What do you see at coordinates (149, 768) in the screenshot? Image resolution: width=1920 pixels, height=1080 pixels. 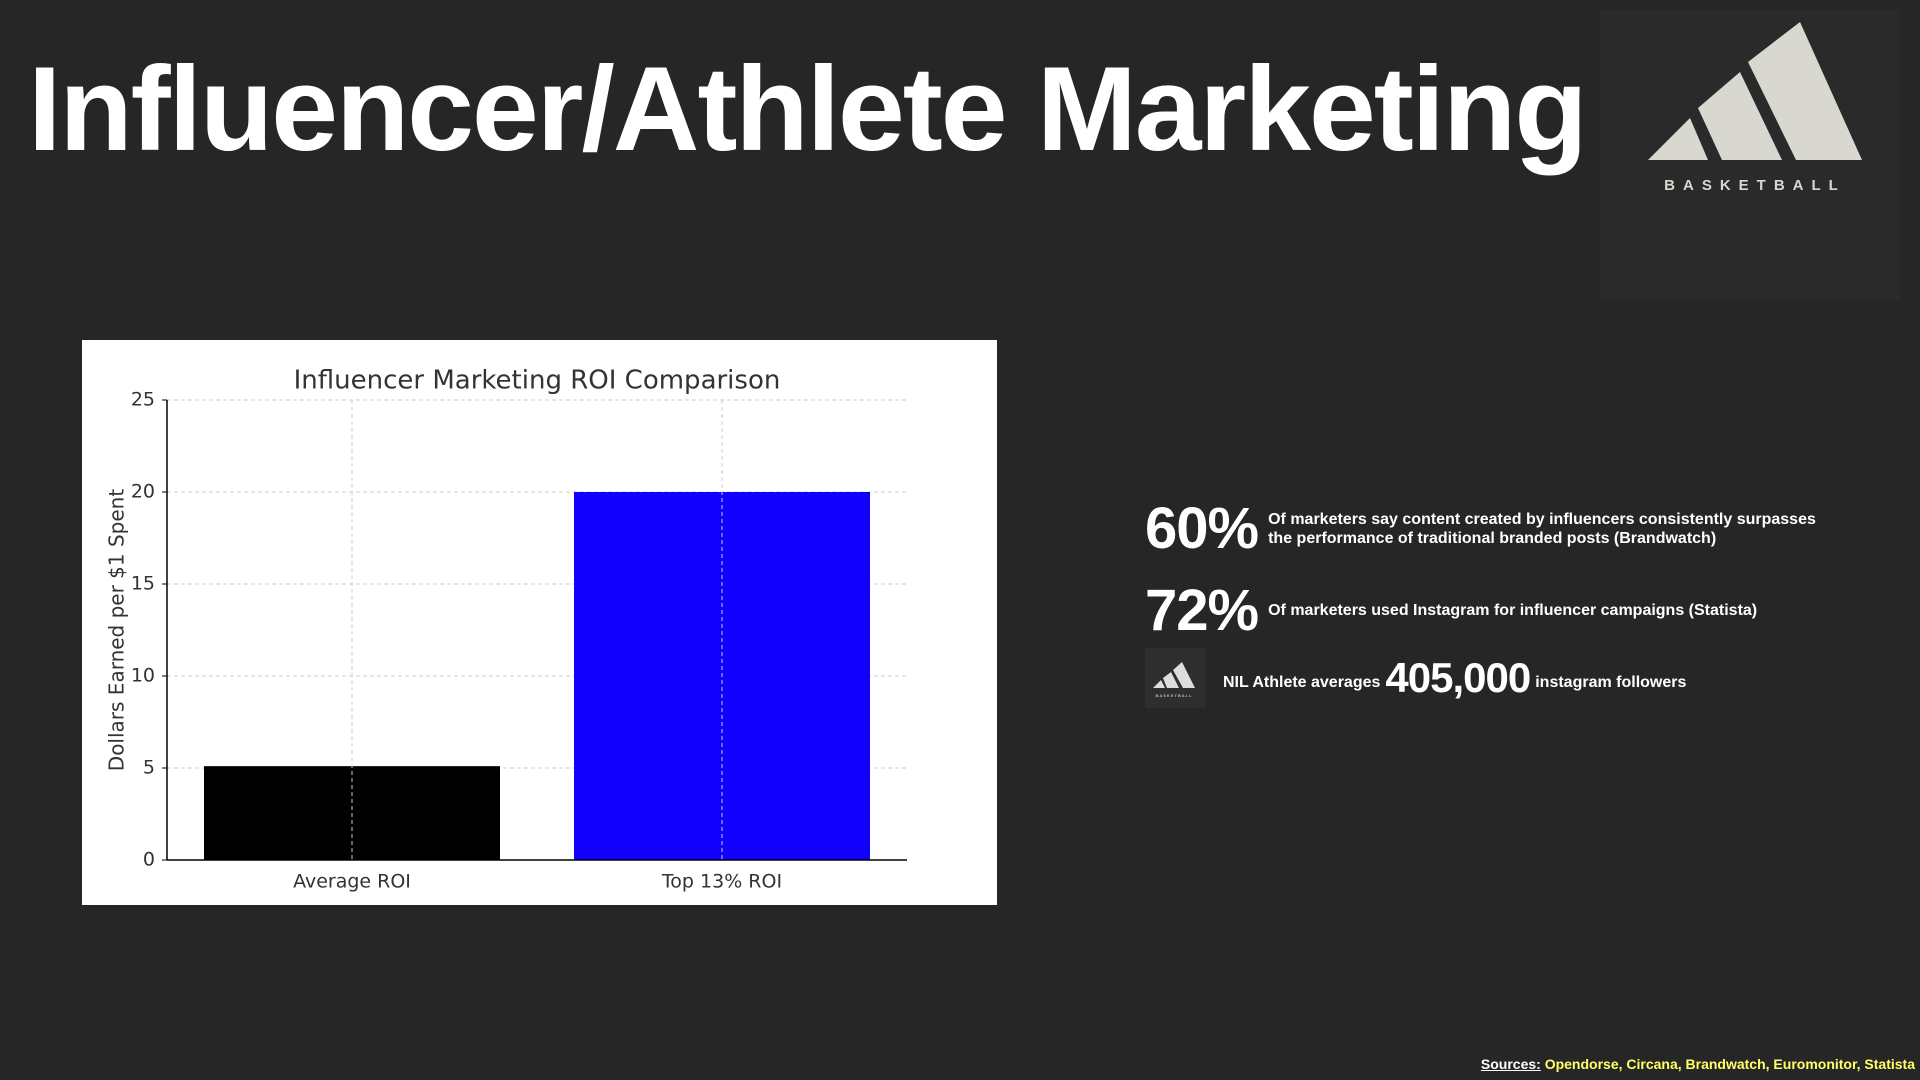 I see `y-tick-label: 5` at bounding box center [149, 768].